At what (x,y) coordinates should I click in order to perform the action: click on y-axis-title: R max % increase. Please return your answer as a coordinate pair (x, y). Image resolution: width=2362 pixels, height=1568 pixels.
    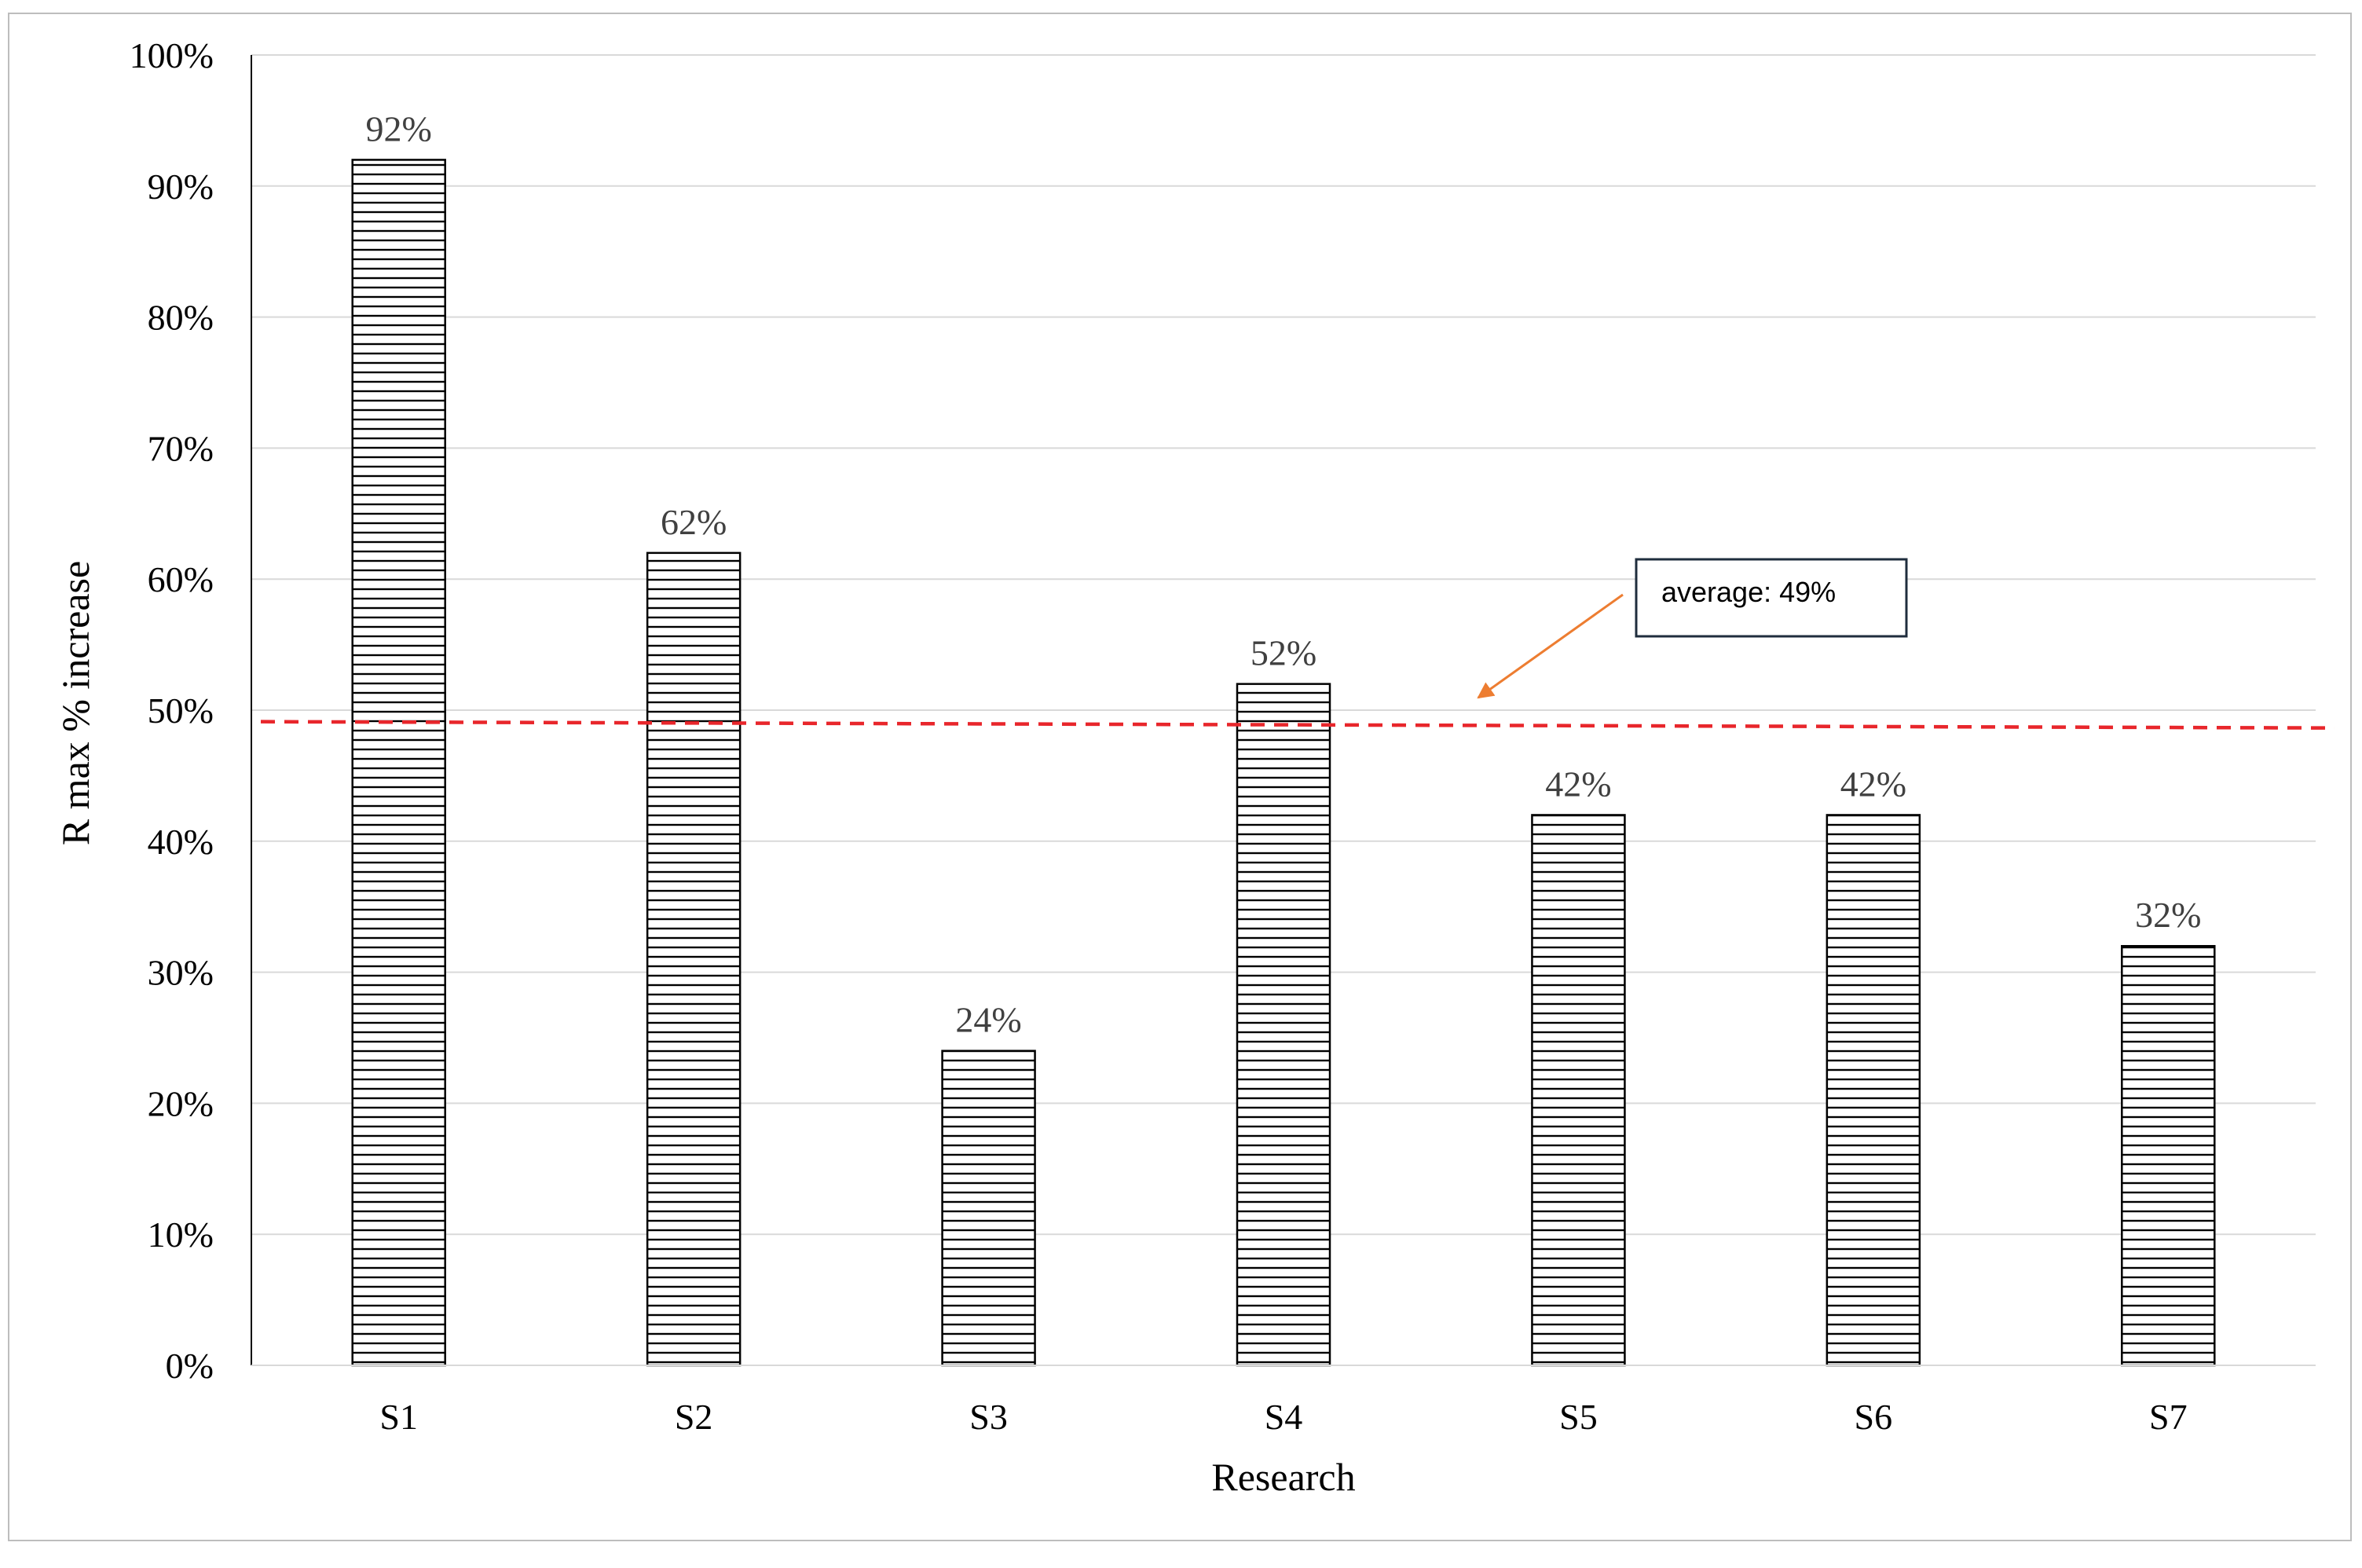
    Looking at the image, I should click on (75, 703).